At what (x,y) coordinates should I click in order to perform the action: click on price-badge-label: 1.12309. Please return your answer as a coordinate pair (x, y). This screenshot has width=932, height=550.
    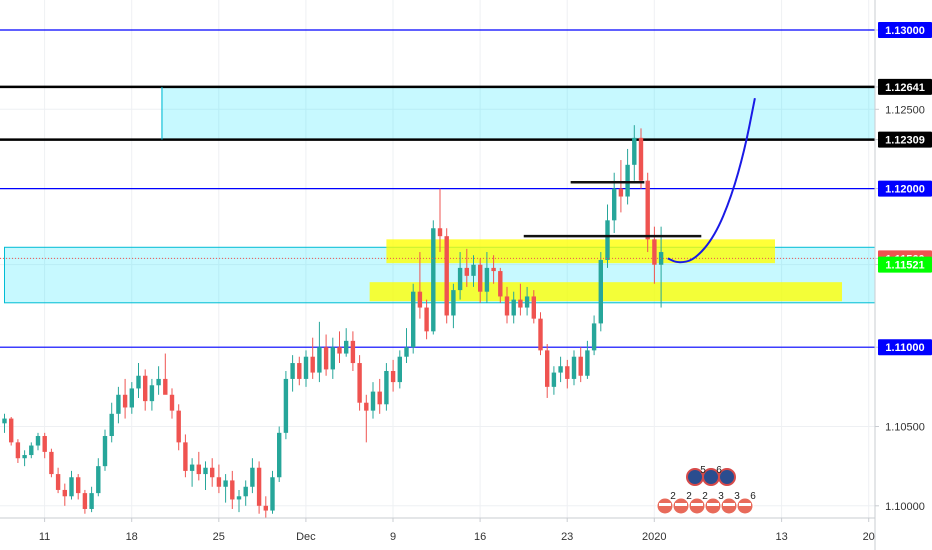
    Looking at the image, I should click on (905, 141).